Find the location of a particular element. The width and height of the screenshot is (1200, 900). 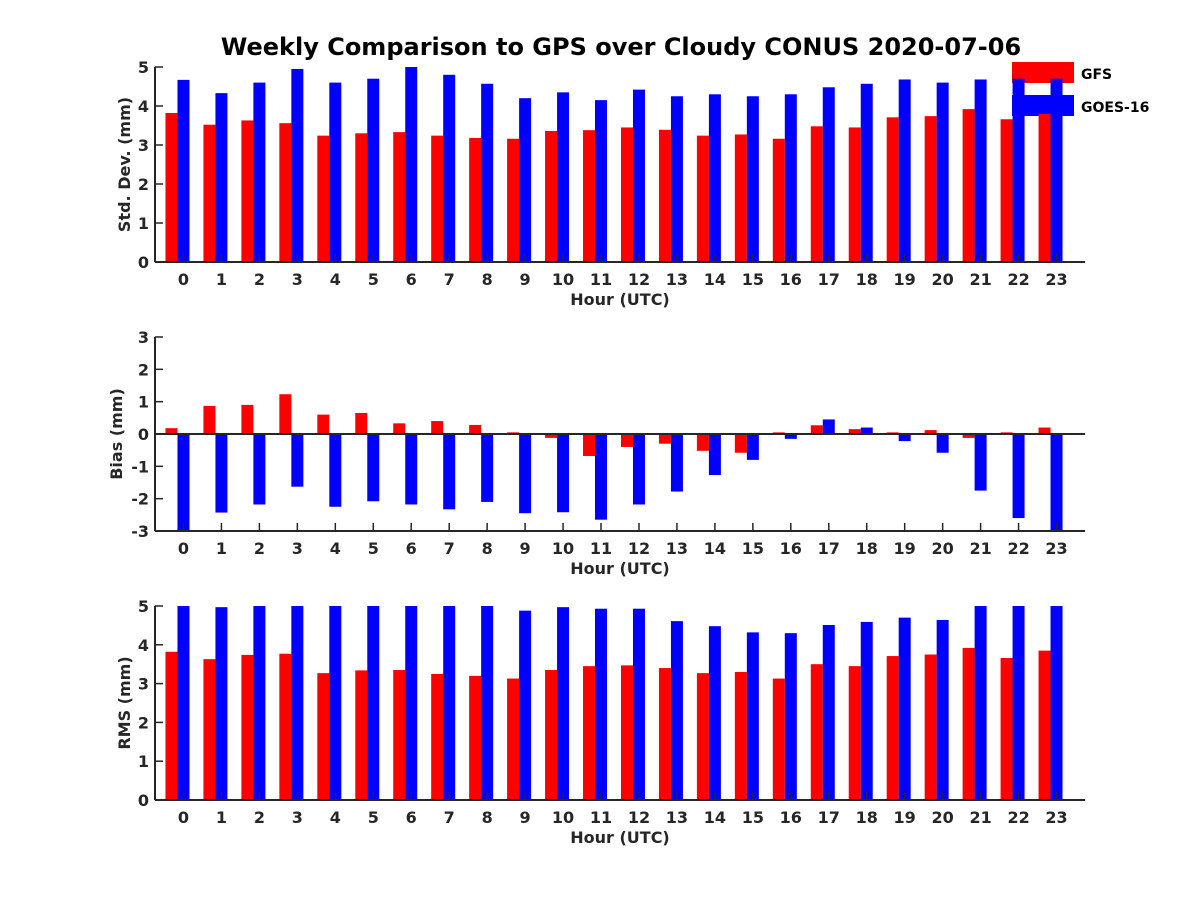

x-tick-label: 2 is located at coordinates (259, 817).